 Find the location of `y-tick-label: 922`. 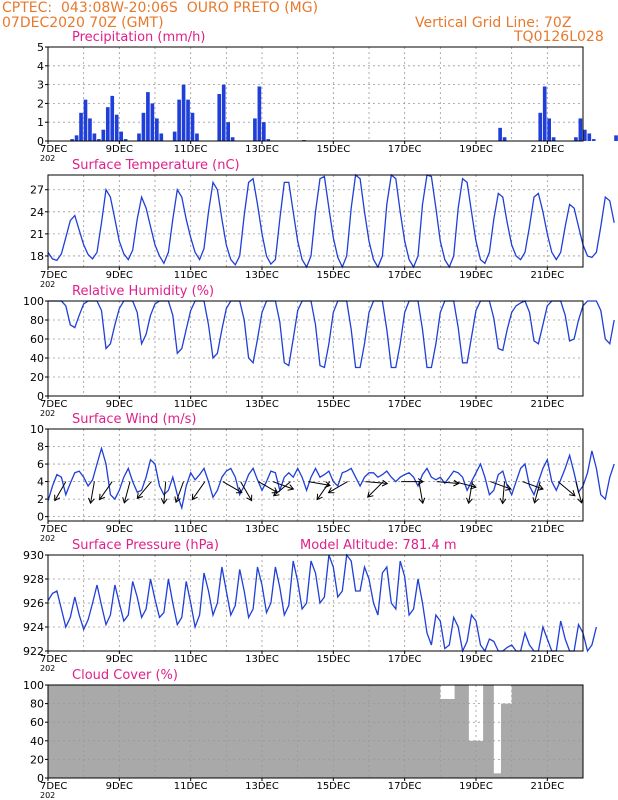

y-tick-label: 922 is located at coordinates (33, 651).